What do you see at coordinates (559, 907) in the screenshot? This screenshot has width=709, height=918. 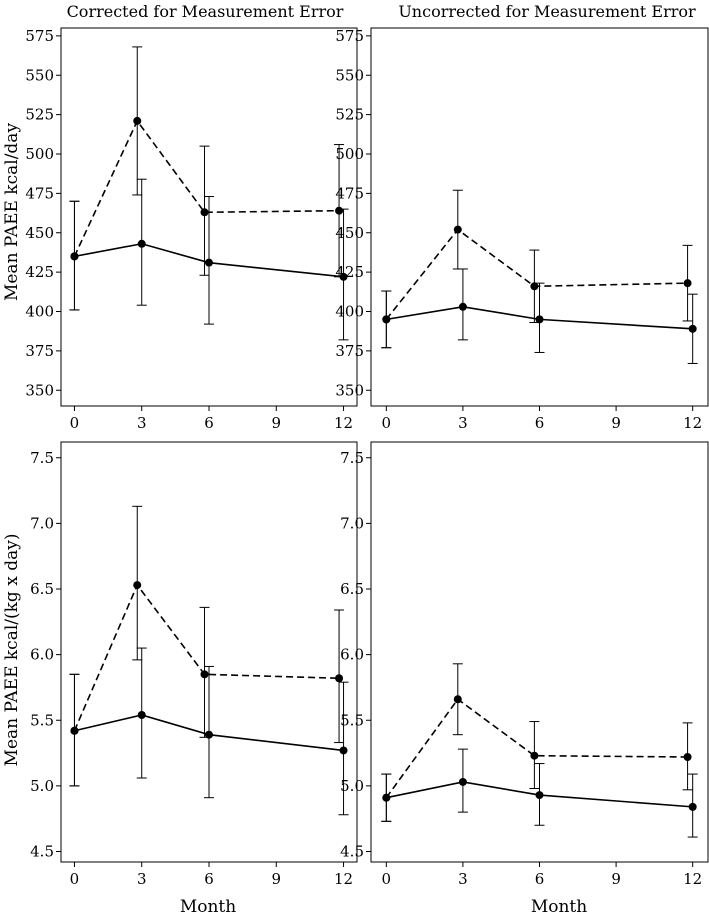 I see `x-axis-title-right: Month` at bounding box center [559, 907].